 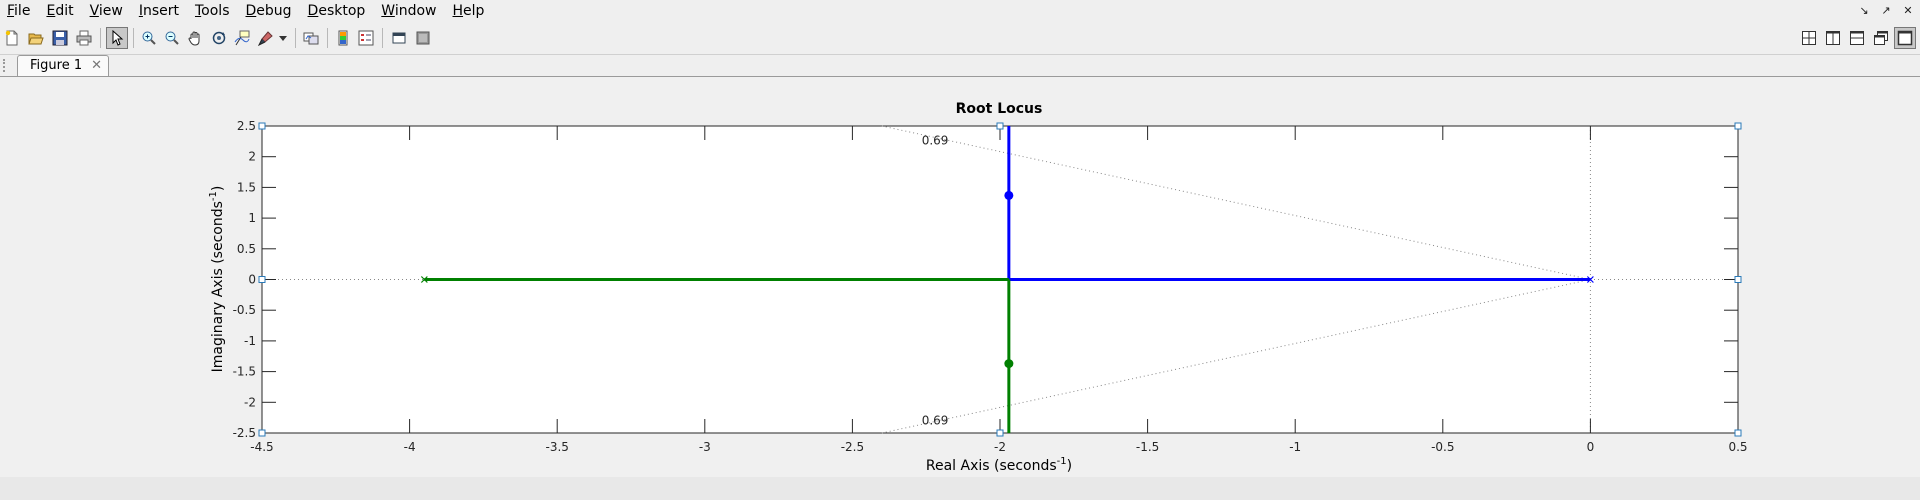 What do you see at coordinates (117, 38) in the screenshot?
I see `edit-plot-icon` at bounding box center [117, 38].